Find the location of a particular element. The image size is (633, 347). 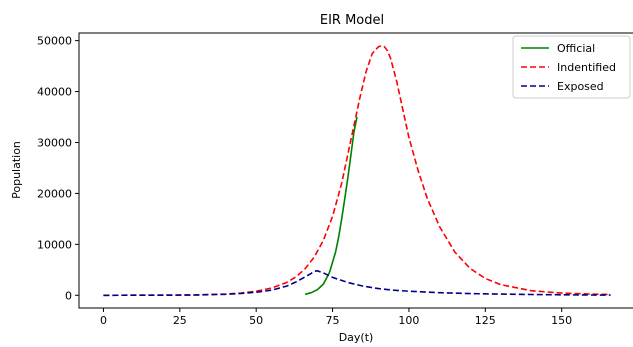

x-axis-label: Day(t) is located at coordinates (356, 337).